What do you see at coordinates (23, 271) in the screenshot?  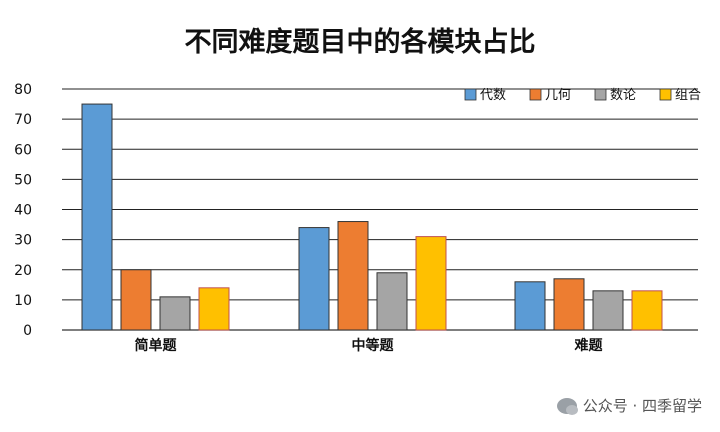 I see `y-tick-label: 20` at bounding box center [23, 271].